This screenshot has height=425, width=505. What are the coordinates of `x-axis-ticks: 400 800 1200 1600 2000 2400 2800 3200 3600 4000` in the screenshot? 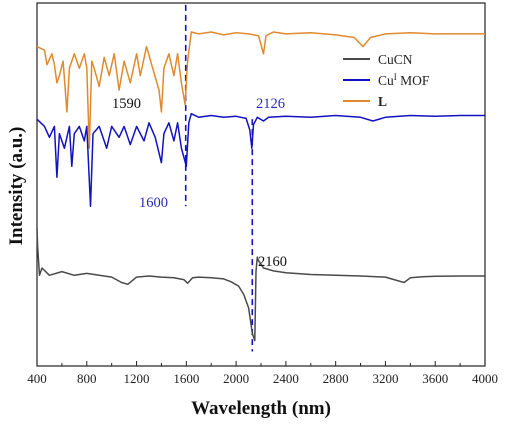 It's located at (262, 373).